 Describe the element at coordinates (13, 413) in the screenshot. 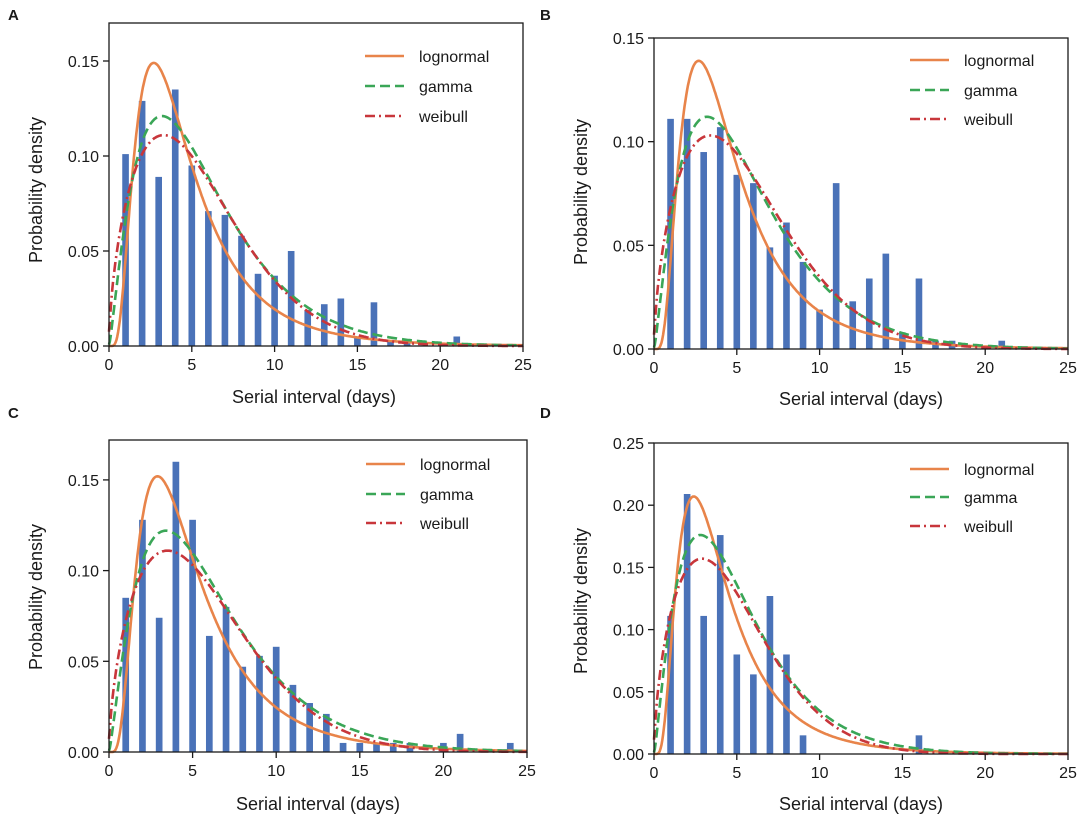

I see `panel-label: C` at that location.